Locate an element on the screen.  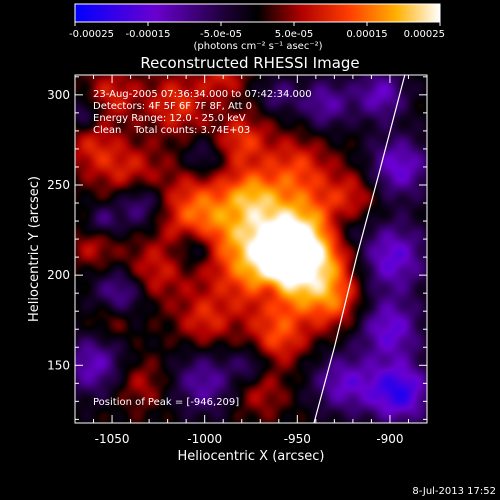
x-tick-label: -900 is located at coordinates (389, 439).